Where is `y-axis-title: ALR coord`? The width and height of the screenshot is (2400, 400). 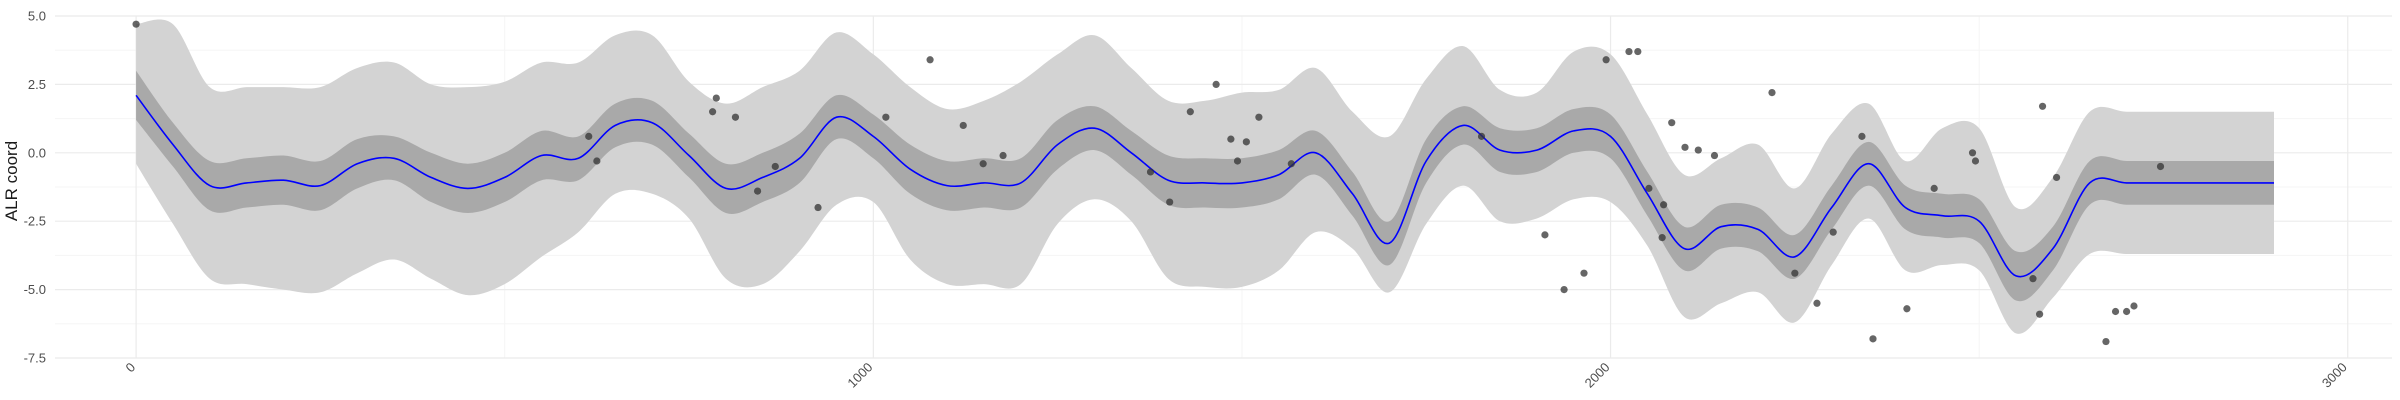 y-axis-title: ALR coord is located at coordinates (11, 181).